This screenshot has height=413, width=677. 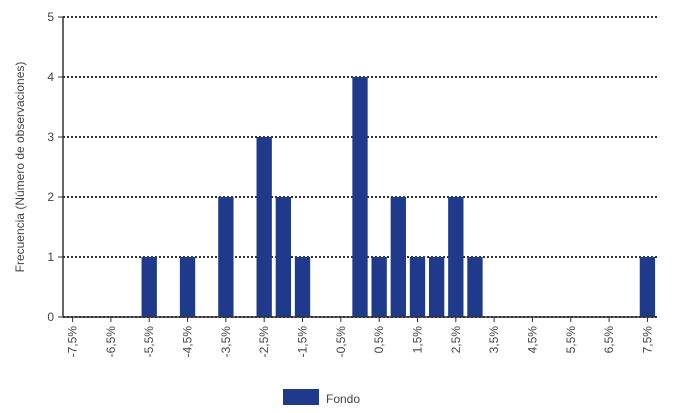 I want to click on x-tick-label: -4,5%, so click(x=188, y=342).